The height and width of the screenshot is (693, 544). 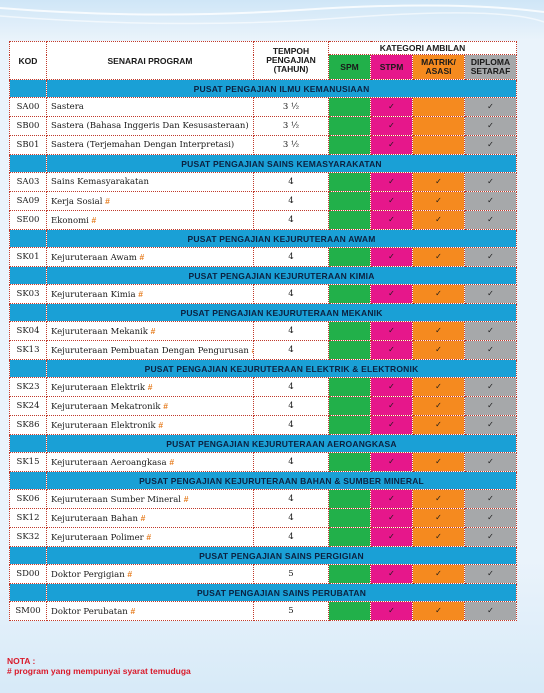 What do you see at coordinates (263, 592) in the screenshot?
I see `section-row: PUSAT PENGAJIAN SAINS PERUBATAN` at bounding box center [263, 592].